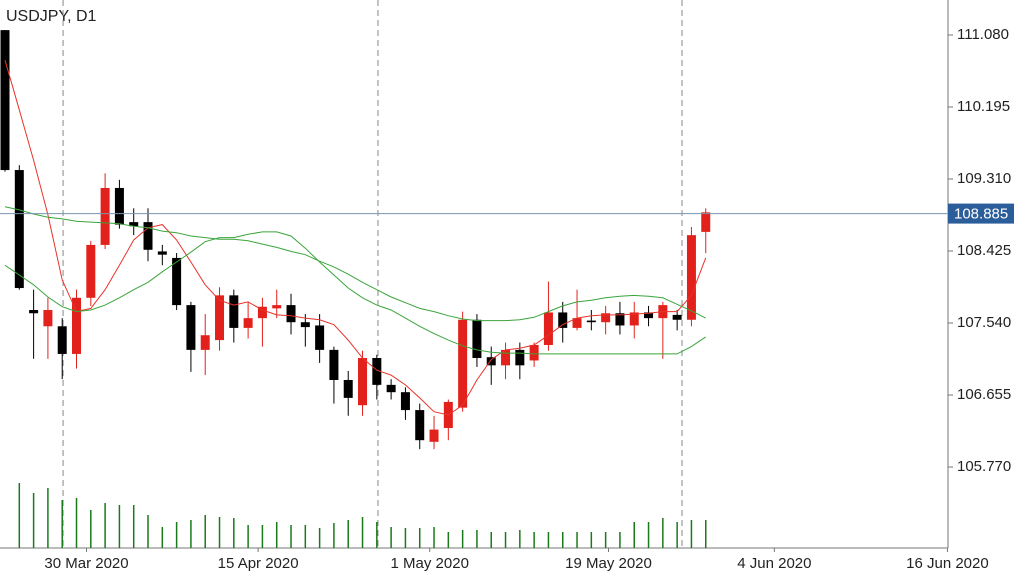 Image resolution: width=1024 pixels, height=577 pixels. What do you see at coordinates (608, 563) in the screenshot?
I see `x-tick-label: 19 May 2020` at bounding box center [608, 563].